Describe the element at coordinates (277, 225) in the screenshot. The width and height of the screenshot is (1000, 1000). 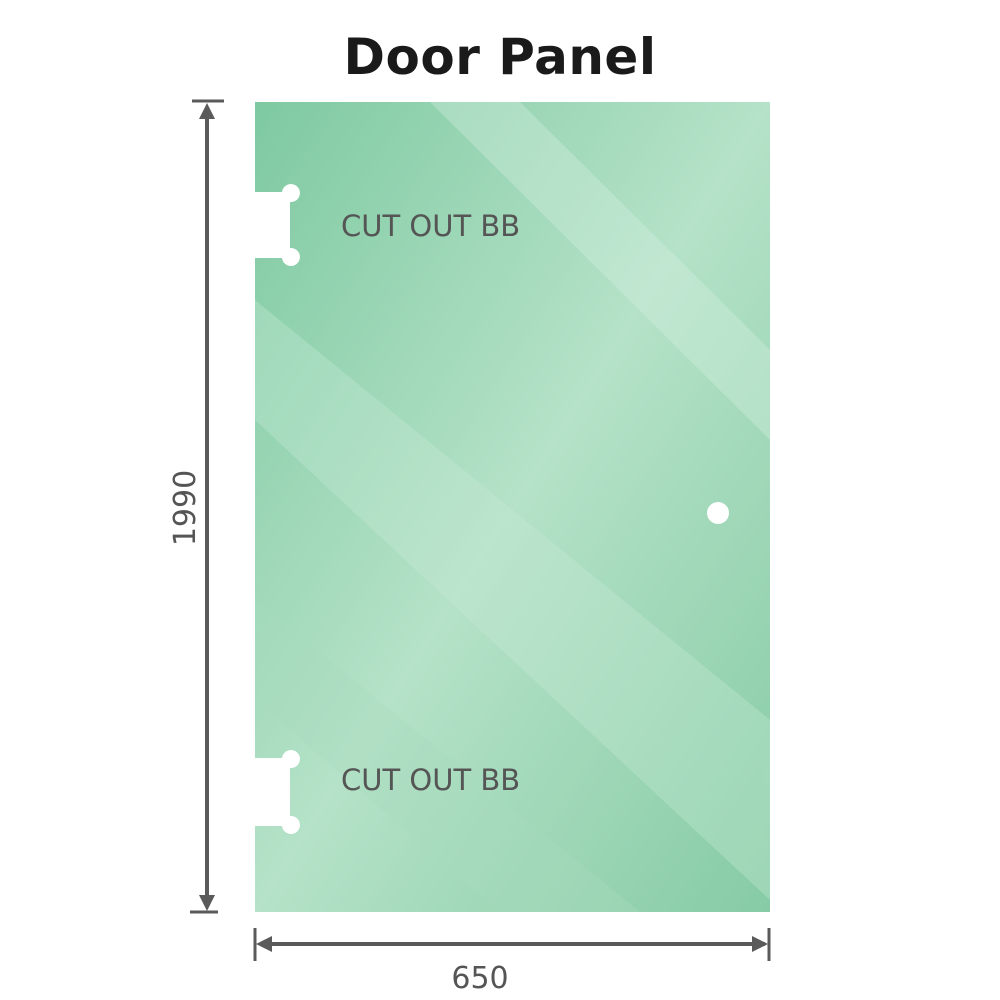
I see `cutout-top` at that location.